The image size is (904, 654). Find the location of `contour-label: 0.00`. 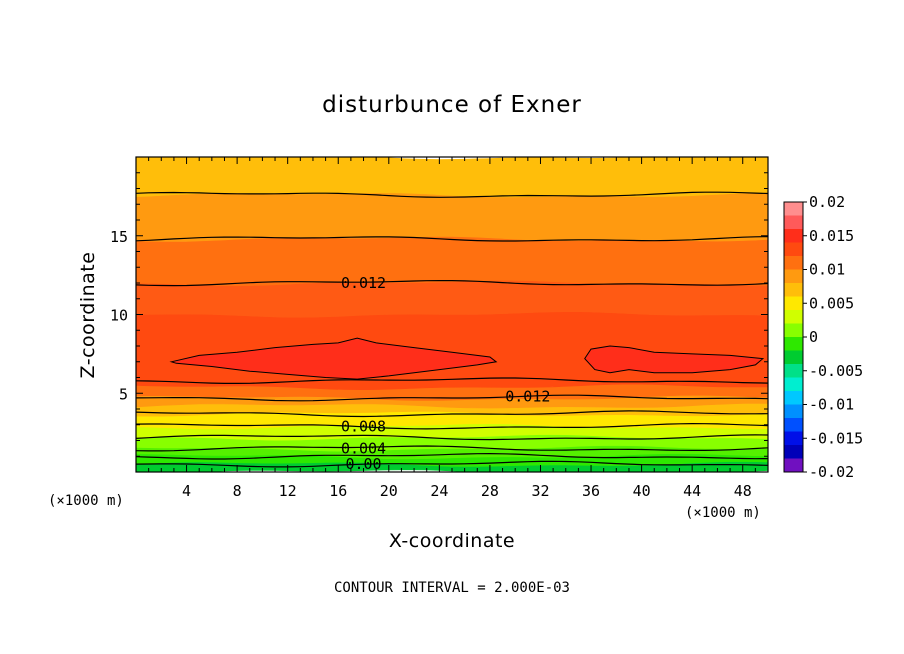

contour-label: 0.00 is located at coordinates (363, 464).